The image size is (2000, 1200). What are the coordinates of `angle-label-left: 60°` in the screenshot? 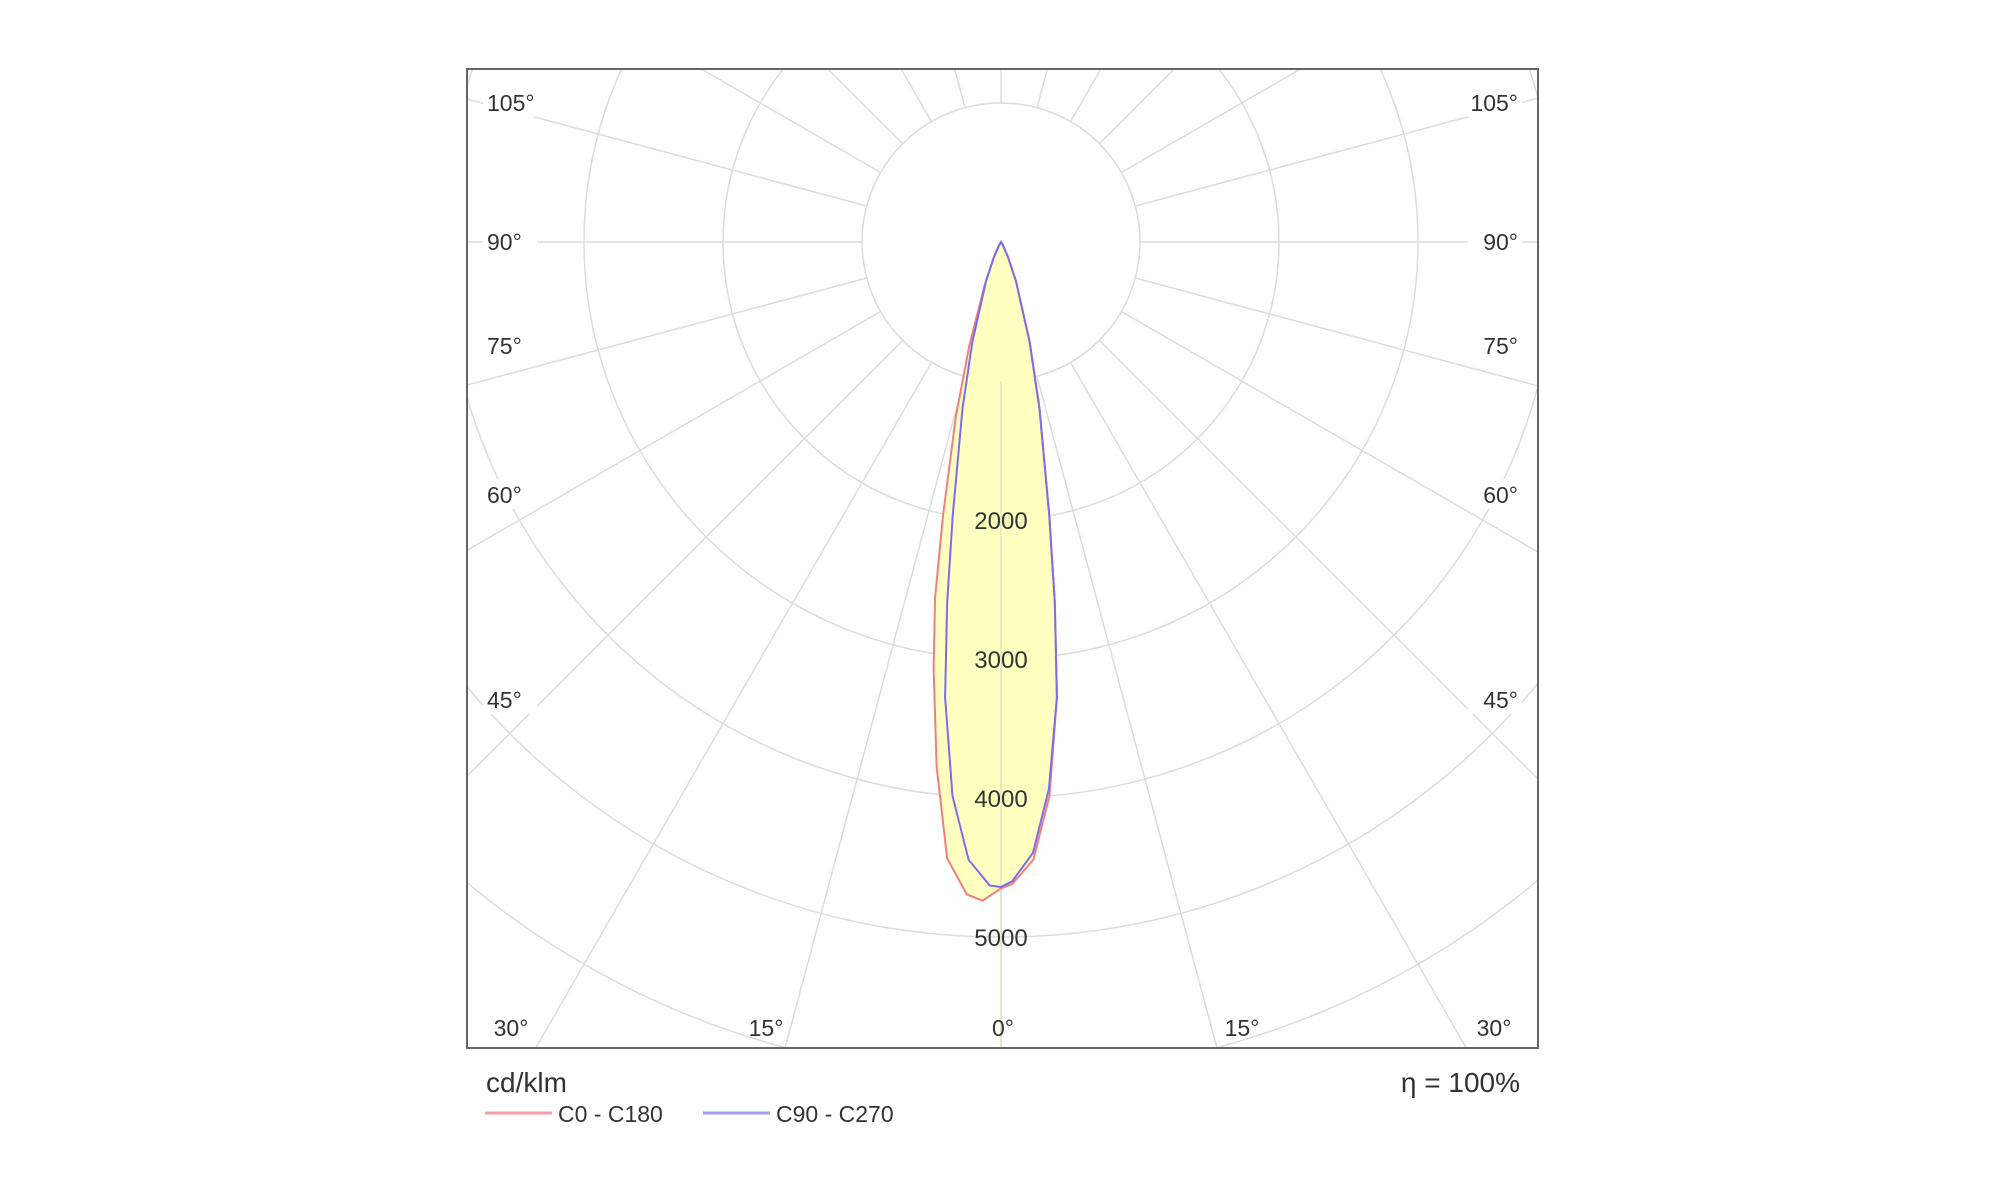 It's located at (504, 495).